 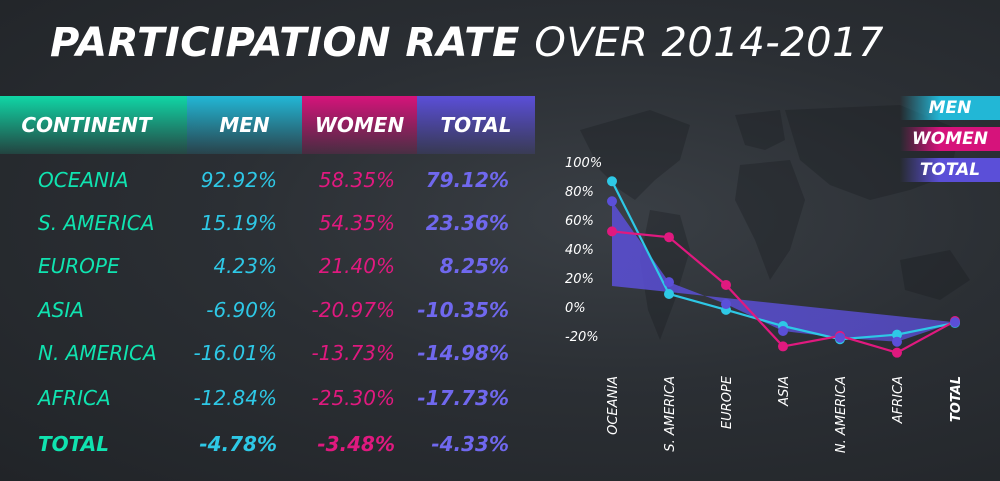 What do you see at coordinates (783, 271) in the screenshot?
I see `series-total-area` at bounding box center [783, 271].